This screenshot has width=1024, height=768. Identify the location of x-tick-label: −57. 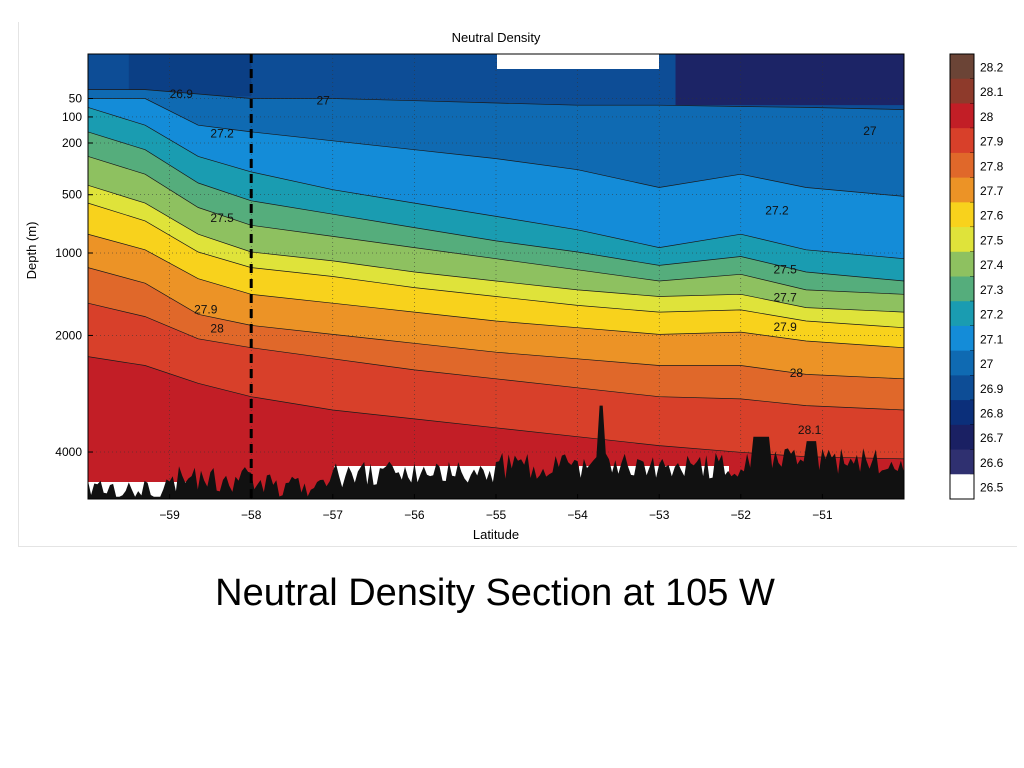
(333, 515).